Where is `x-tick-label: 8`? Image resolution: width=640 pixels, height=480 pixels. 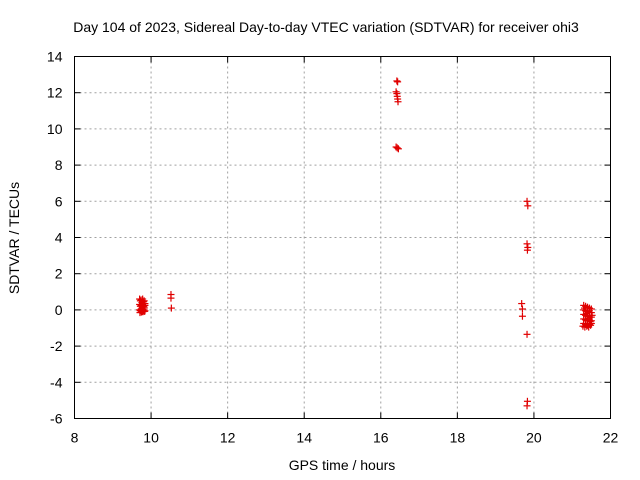
x-tick-label: 8 is located at coordinates (75, 438).